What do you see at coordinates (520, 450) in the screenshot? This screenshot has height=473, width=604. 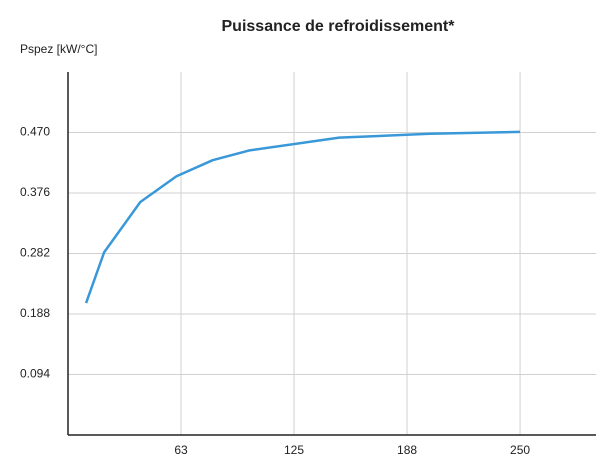 I see `x-tick-label: 250` at bounding box center [520, 450].